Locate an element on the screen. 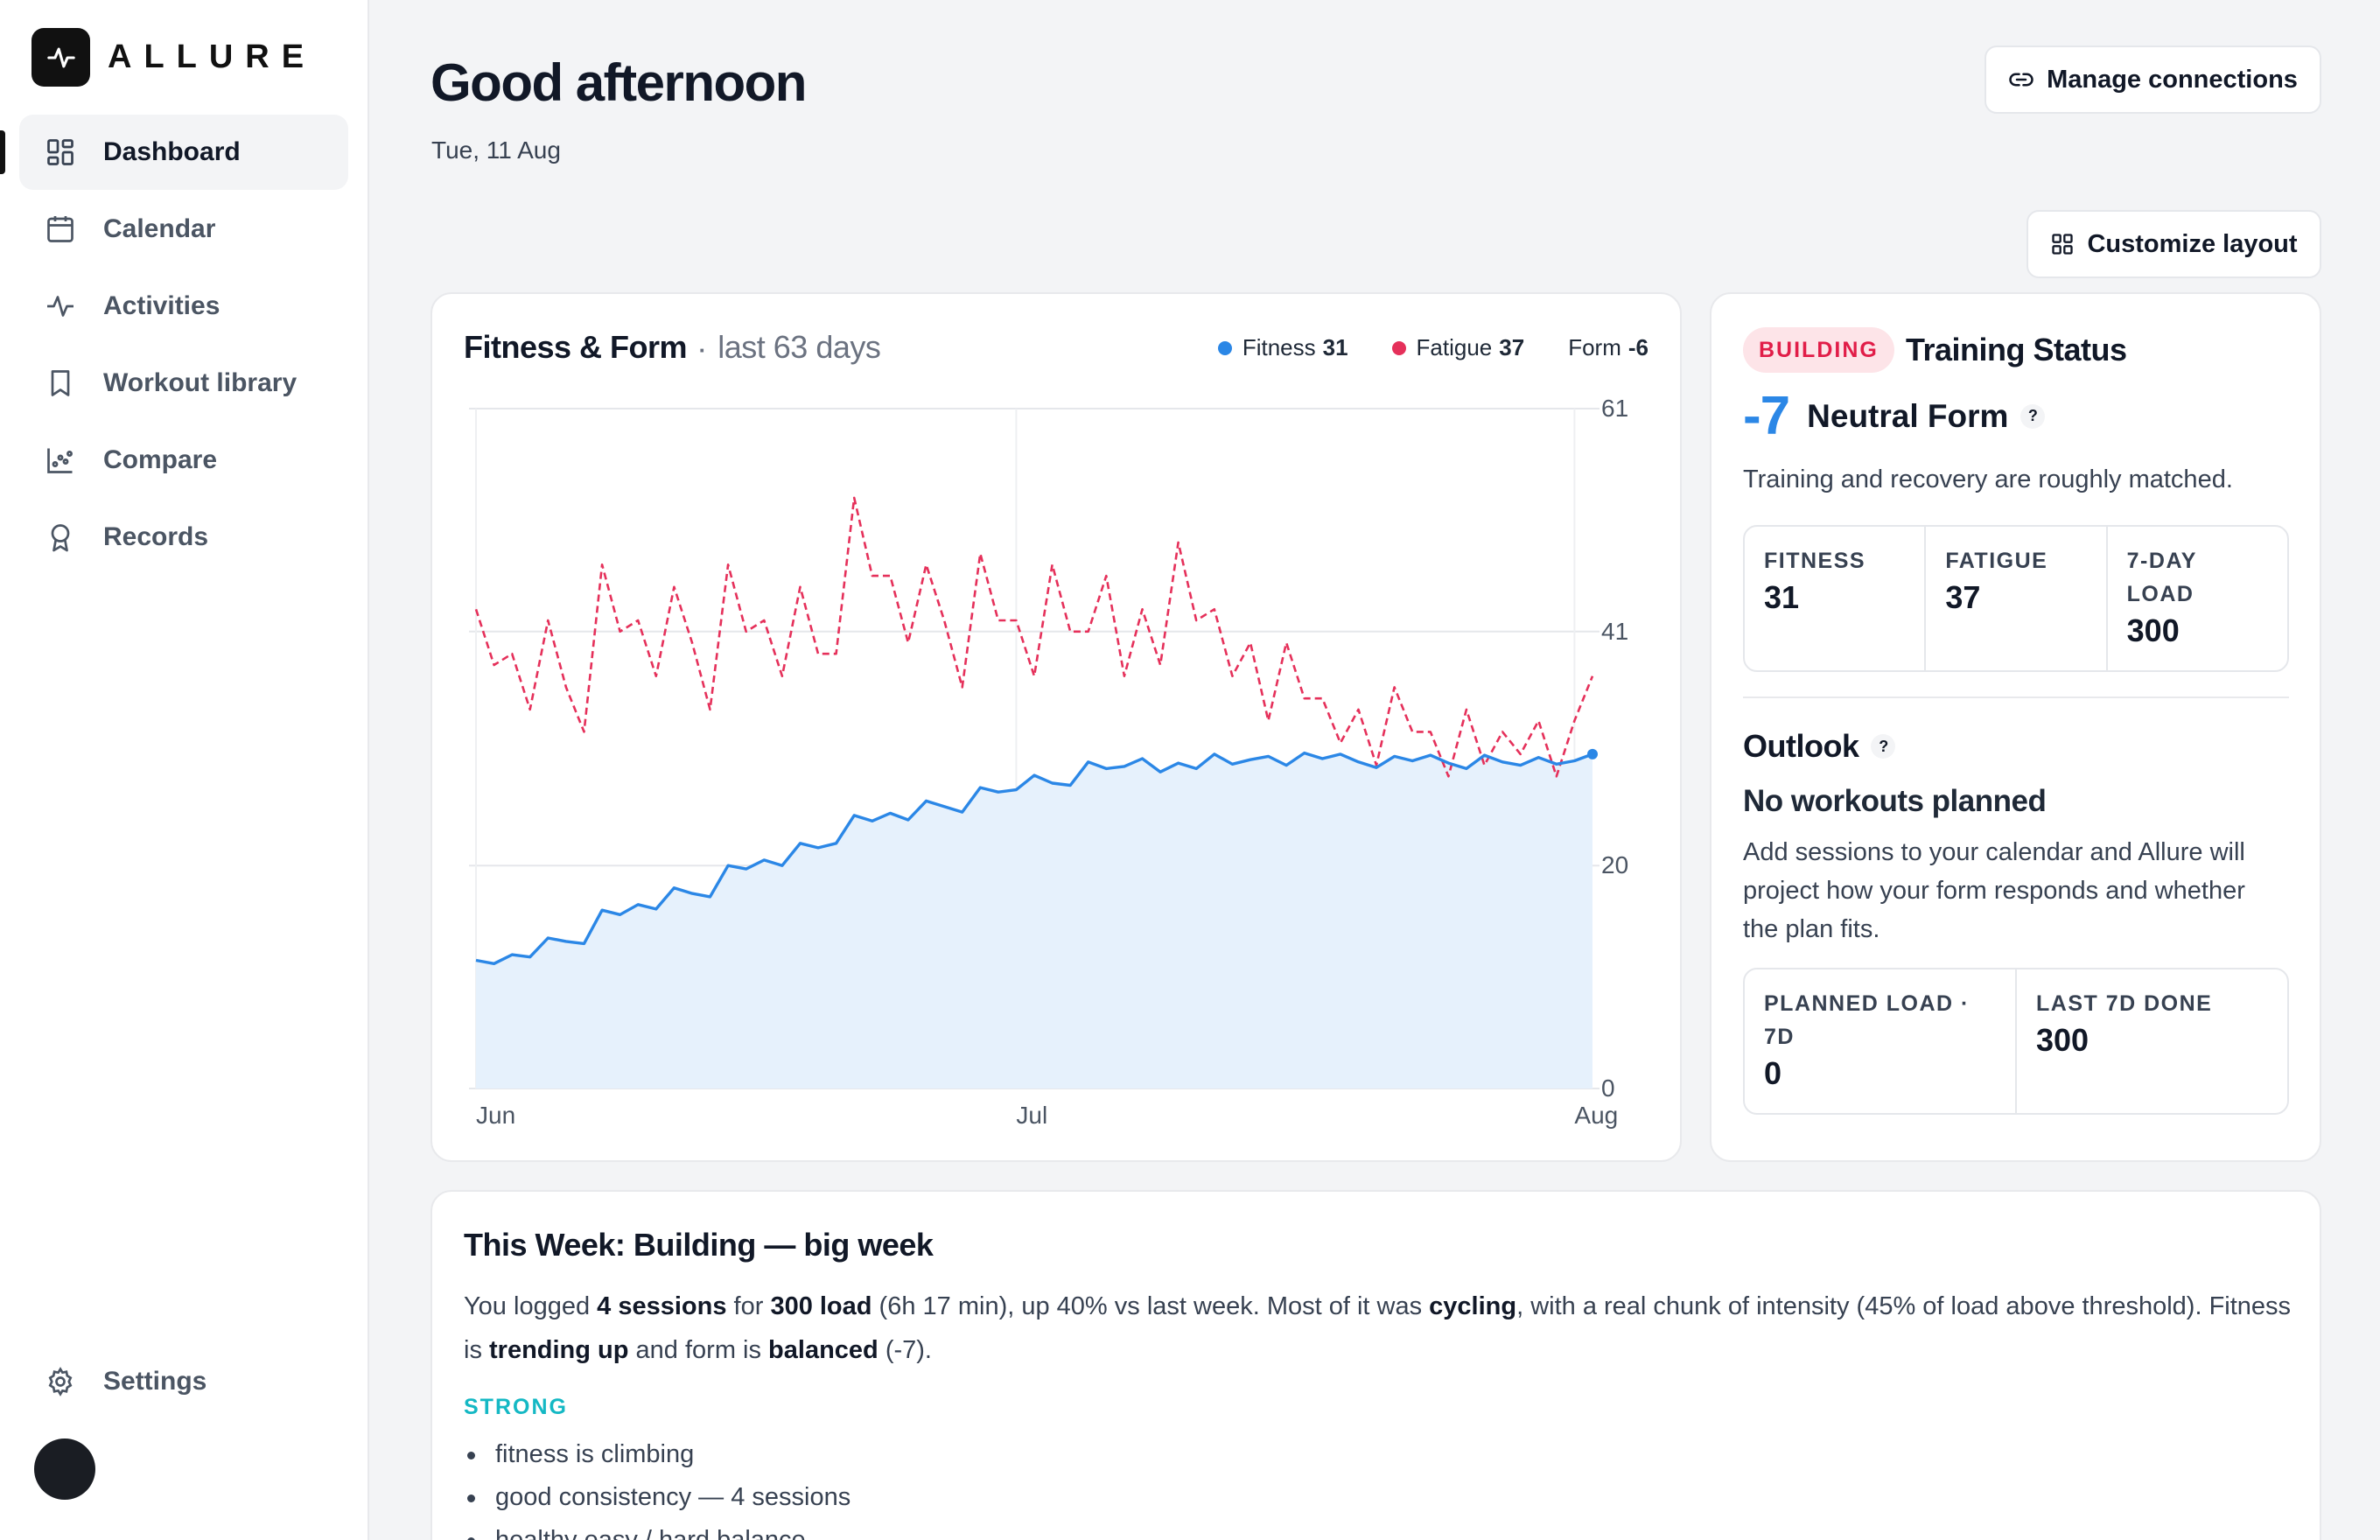 This screenshot has height=1540, width=2380. manage-connections-label: Manage connections is located at coordinates (2172, 79).